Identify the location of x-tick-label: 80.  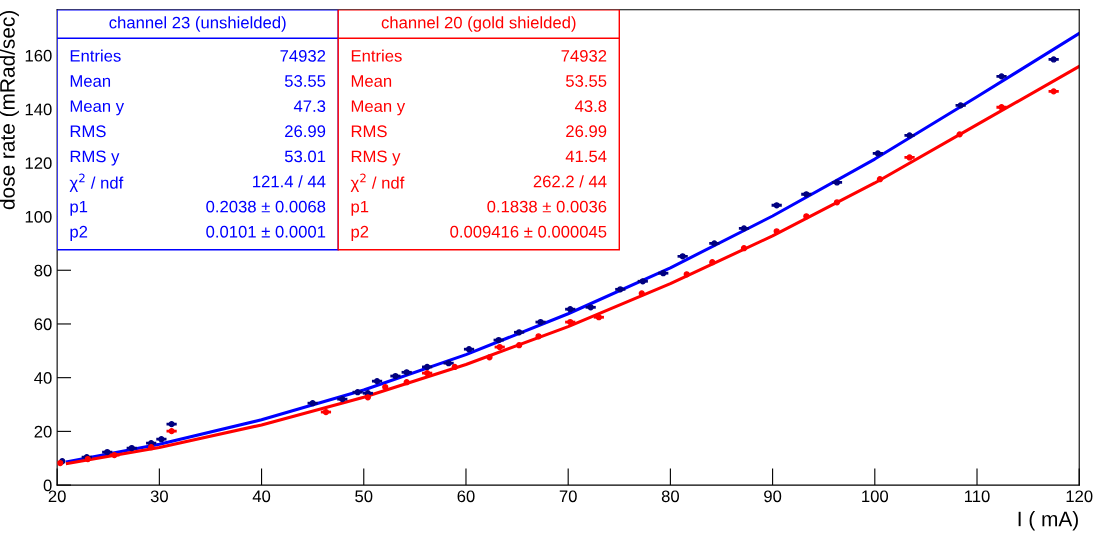
(670, 496).